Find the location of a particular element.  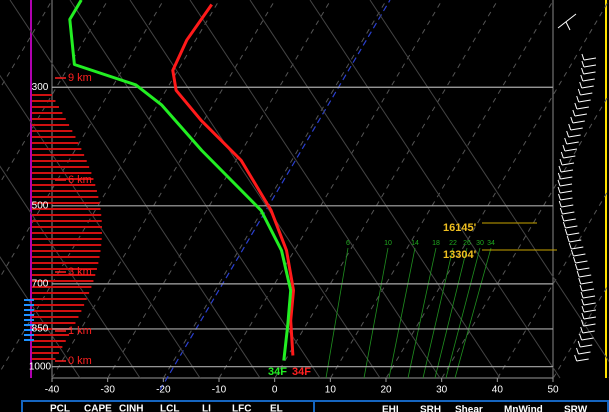

table-header: SRW is located at coordinates (576, 408).